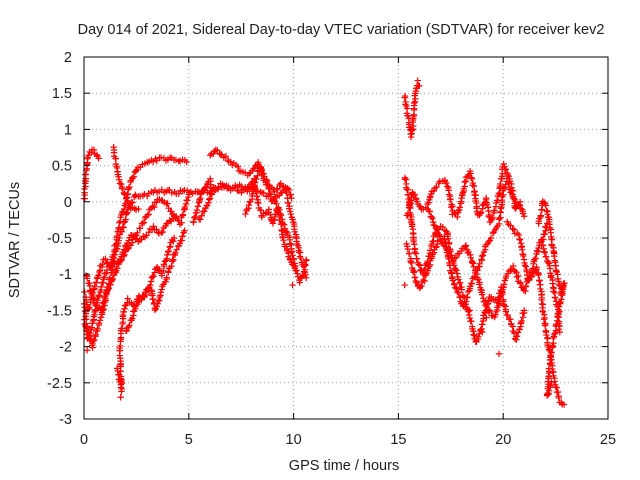 This screenshot has height=480, width=640. What do you see at coordinates (68, 203) in the screenshot?
I see `y-tick-label: 0` at bounding box center [68, 203].